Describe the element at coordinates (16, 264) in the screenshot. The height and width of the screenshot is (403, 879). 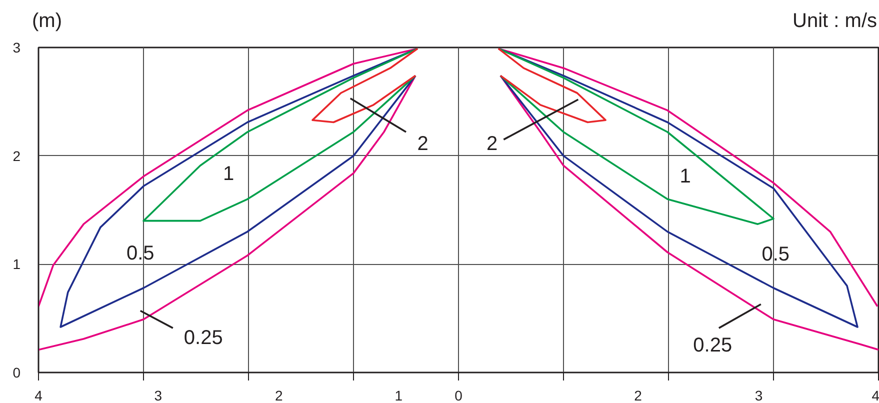
I see `y-tick-label: 1` at that location.